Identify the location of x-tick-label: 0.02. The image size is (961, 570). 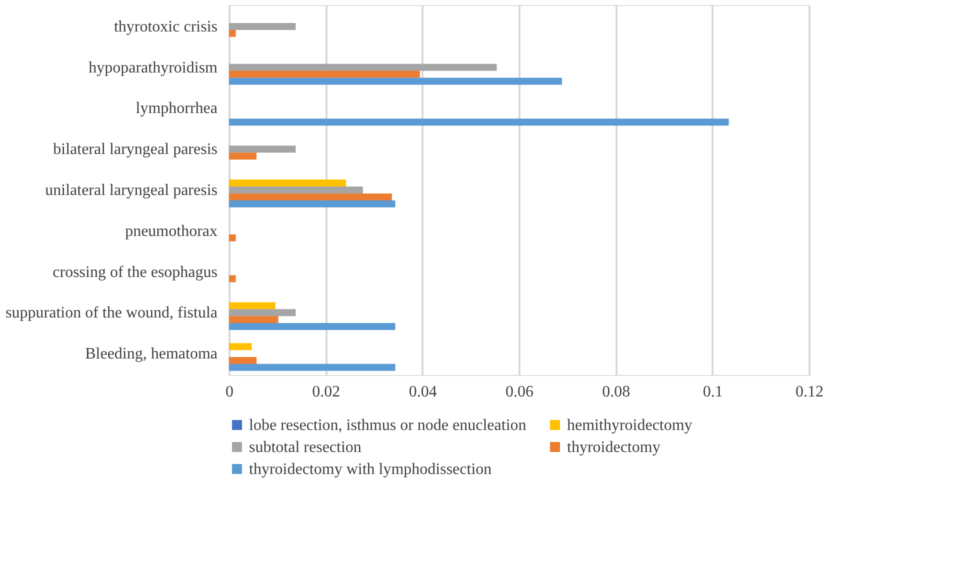
(326, 392).